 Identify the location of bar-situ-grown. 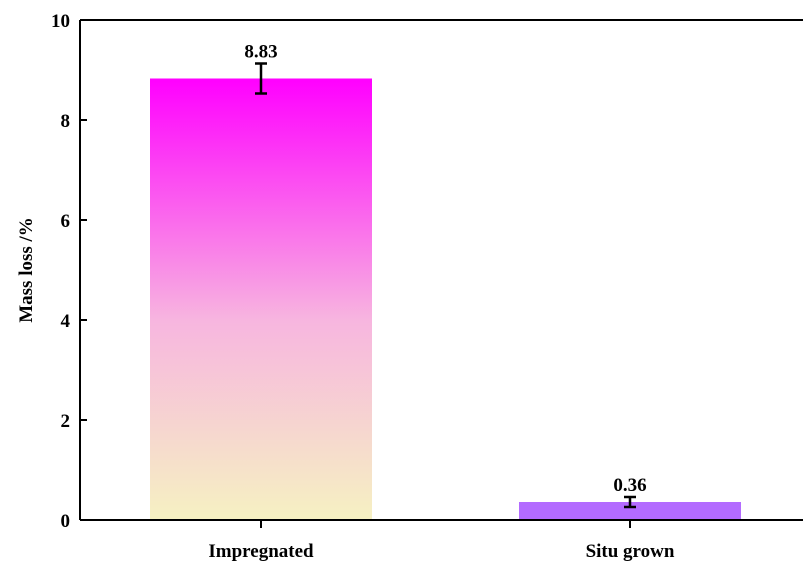
(630, 511).